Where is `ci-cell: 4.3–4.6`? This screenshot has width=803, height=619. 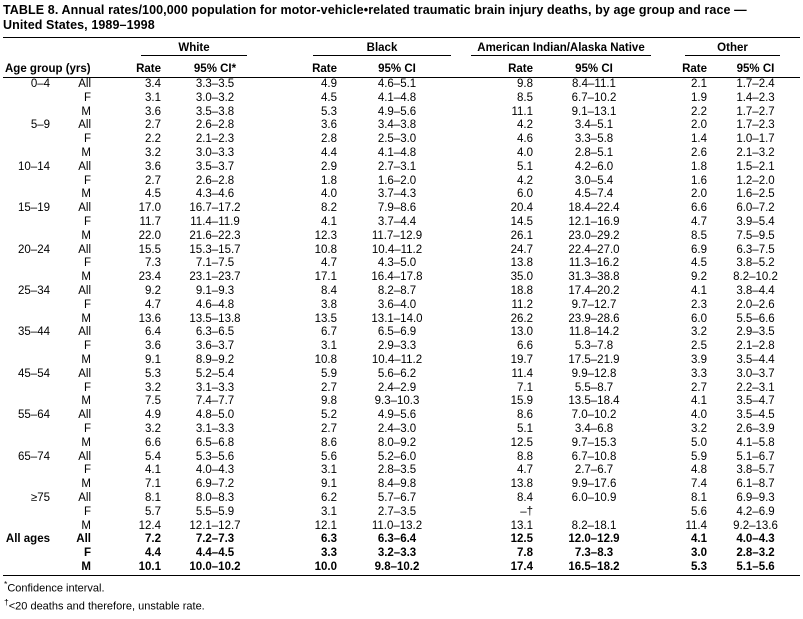 ci-cell: 4.3–4.6 is located at coordinates (215, 194).